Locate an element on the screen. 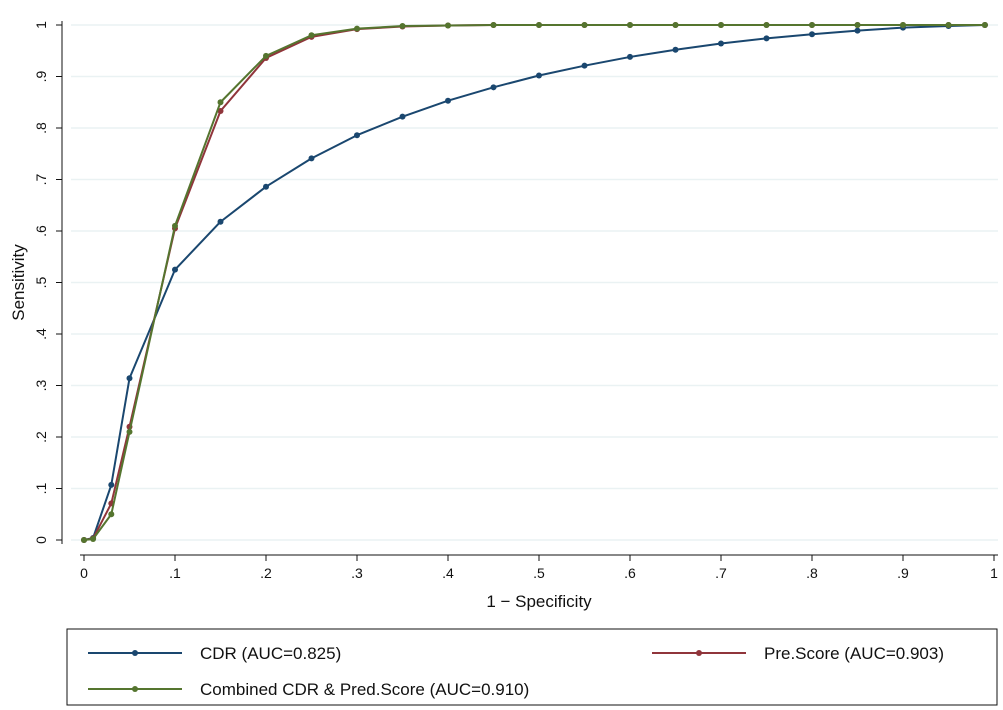 This screenshot has height=710, width=1003. x-tick-label: 0 is located at coordinates (84, 573).